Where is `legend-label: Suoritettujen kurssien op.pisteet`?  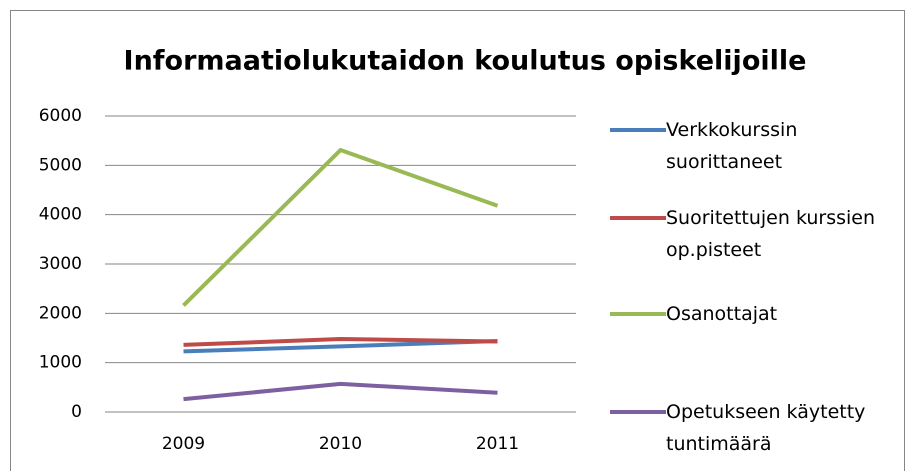
legend-label: Suoritettujen kurssien op.pisteet is located at coordinates (771, 234).